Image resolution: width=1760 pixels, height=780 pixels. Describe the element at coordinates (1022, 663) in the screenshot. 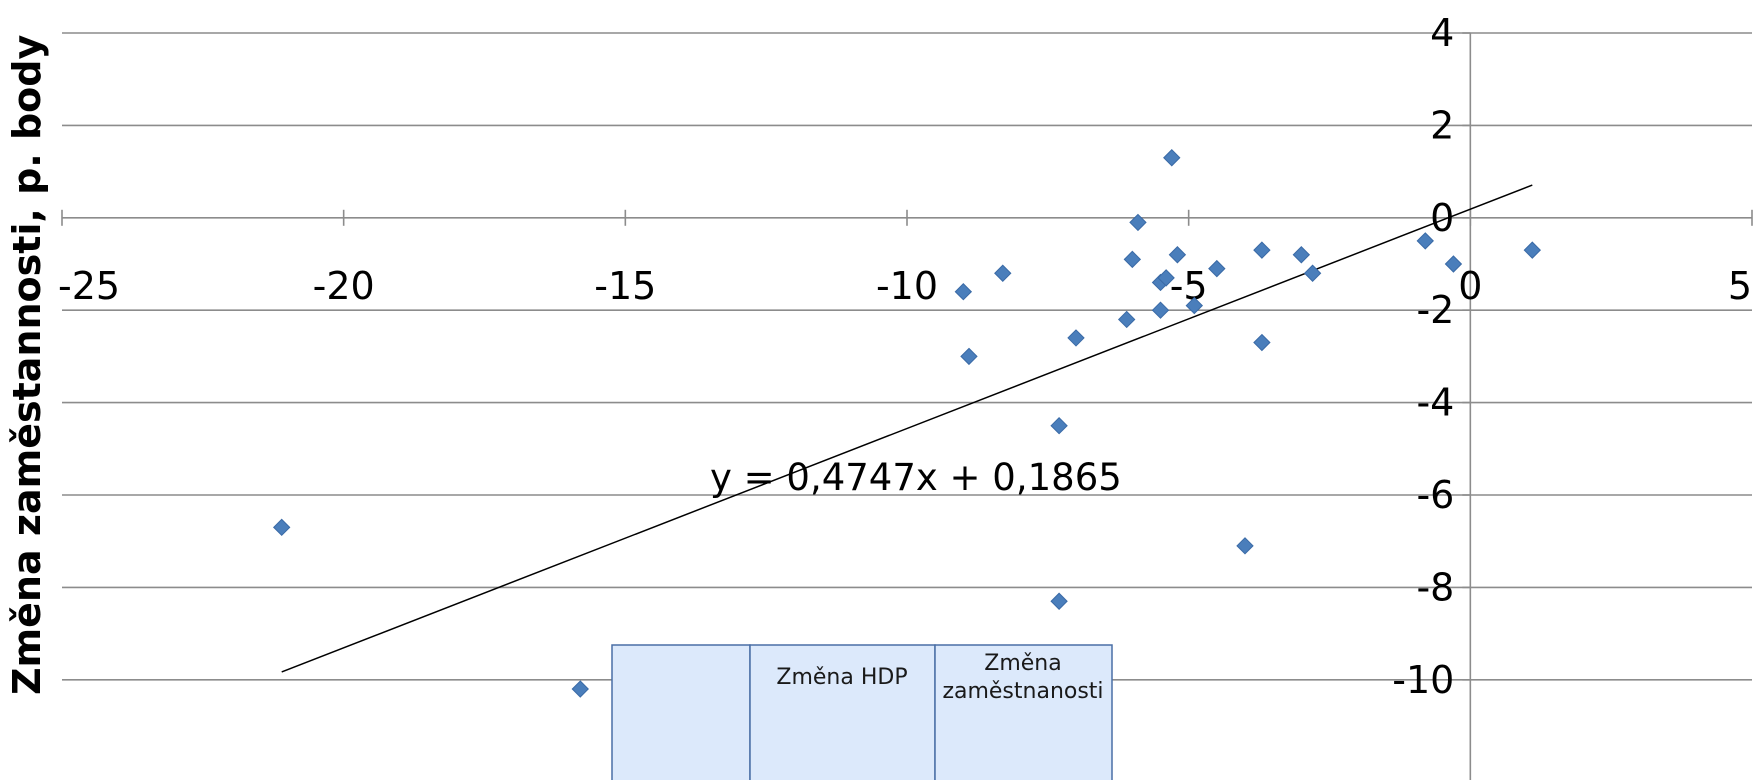

I see `table-header-employment: Změna` at that location.